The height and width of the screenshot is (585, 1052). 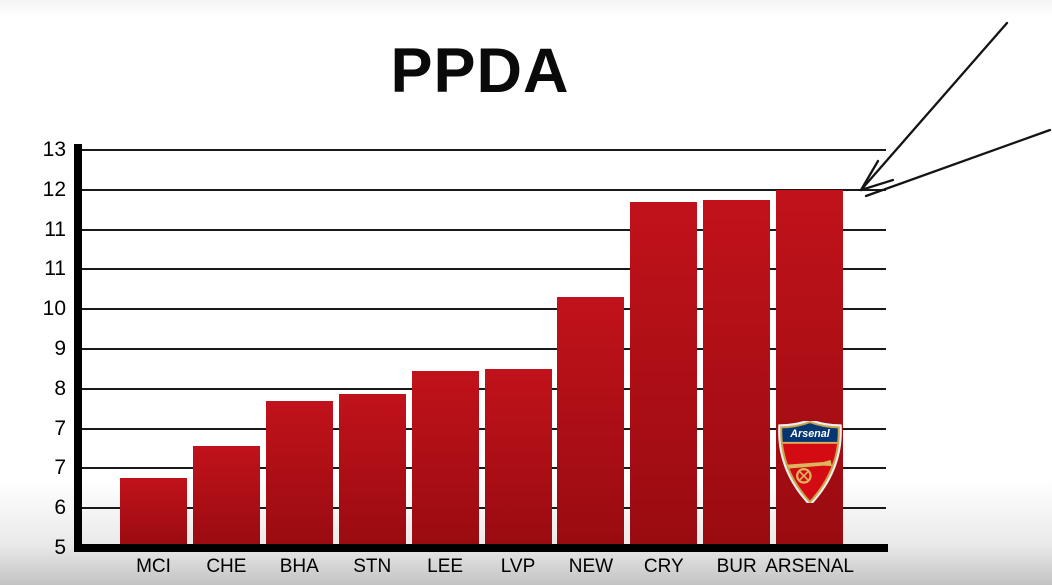 What do you see at coordinates (591, 566) in the screenshot?
I see `x-tick-label: NEW` at bounding box center [591, 566].